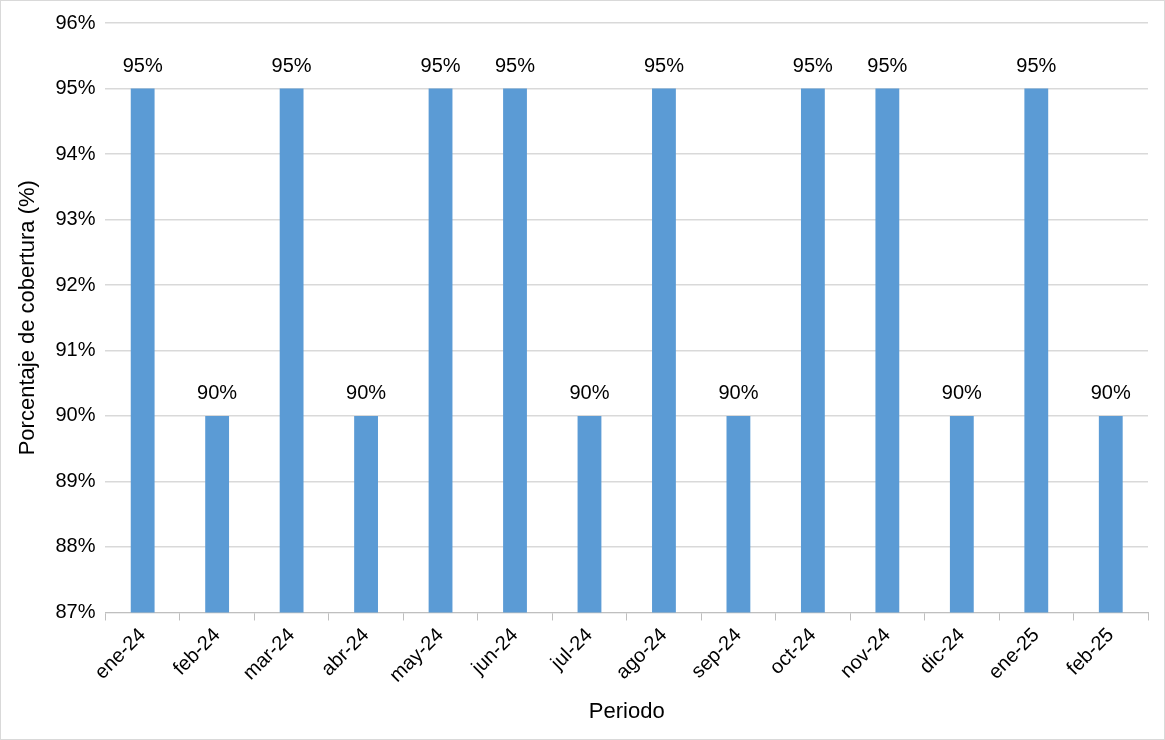  Describe the element at coordinates (75, 545) in the screenshot. I see `y-tick-label: 88%` at that location.